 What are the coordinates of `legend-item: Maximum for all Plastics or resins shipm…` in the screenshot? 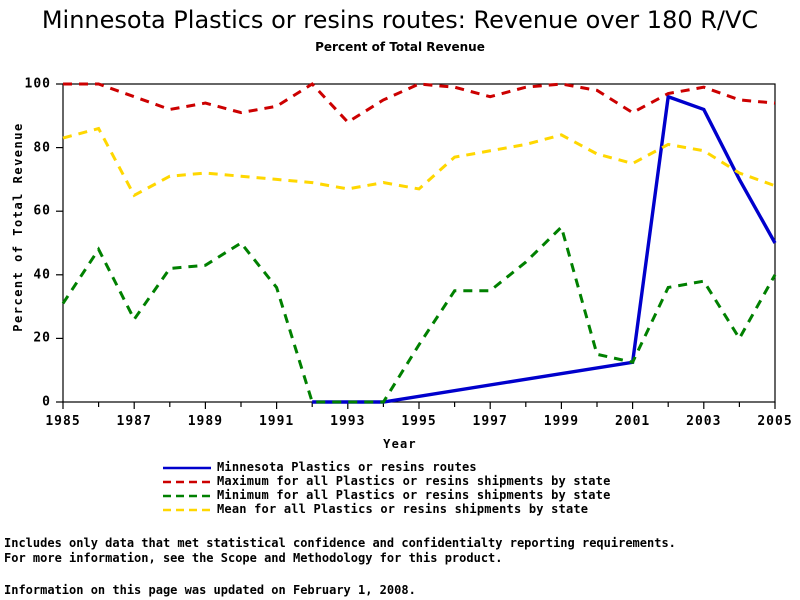 It's located at (398, 481).